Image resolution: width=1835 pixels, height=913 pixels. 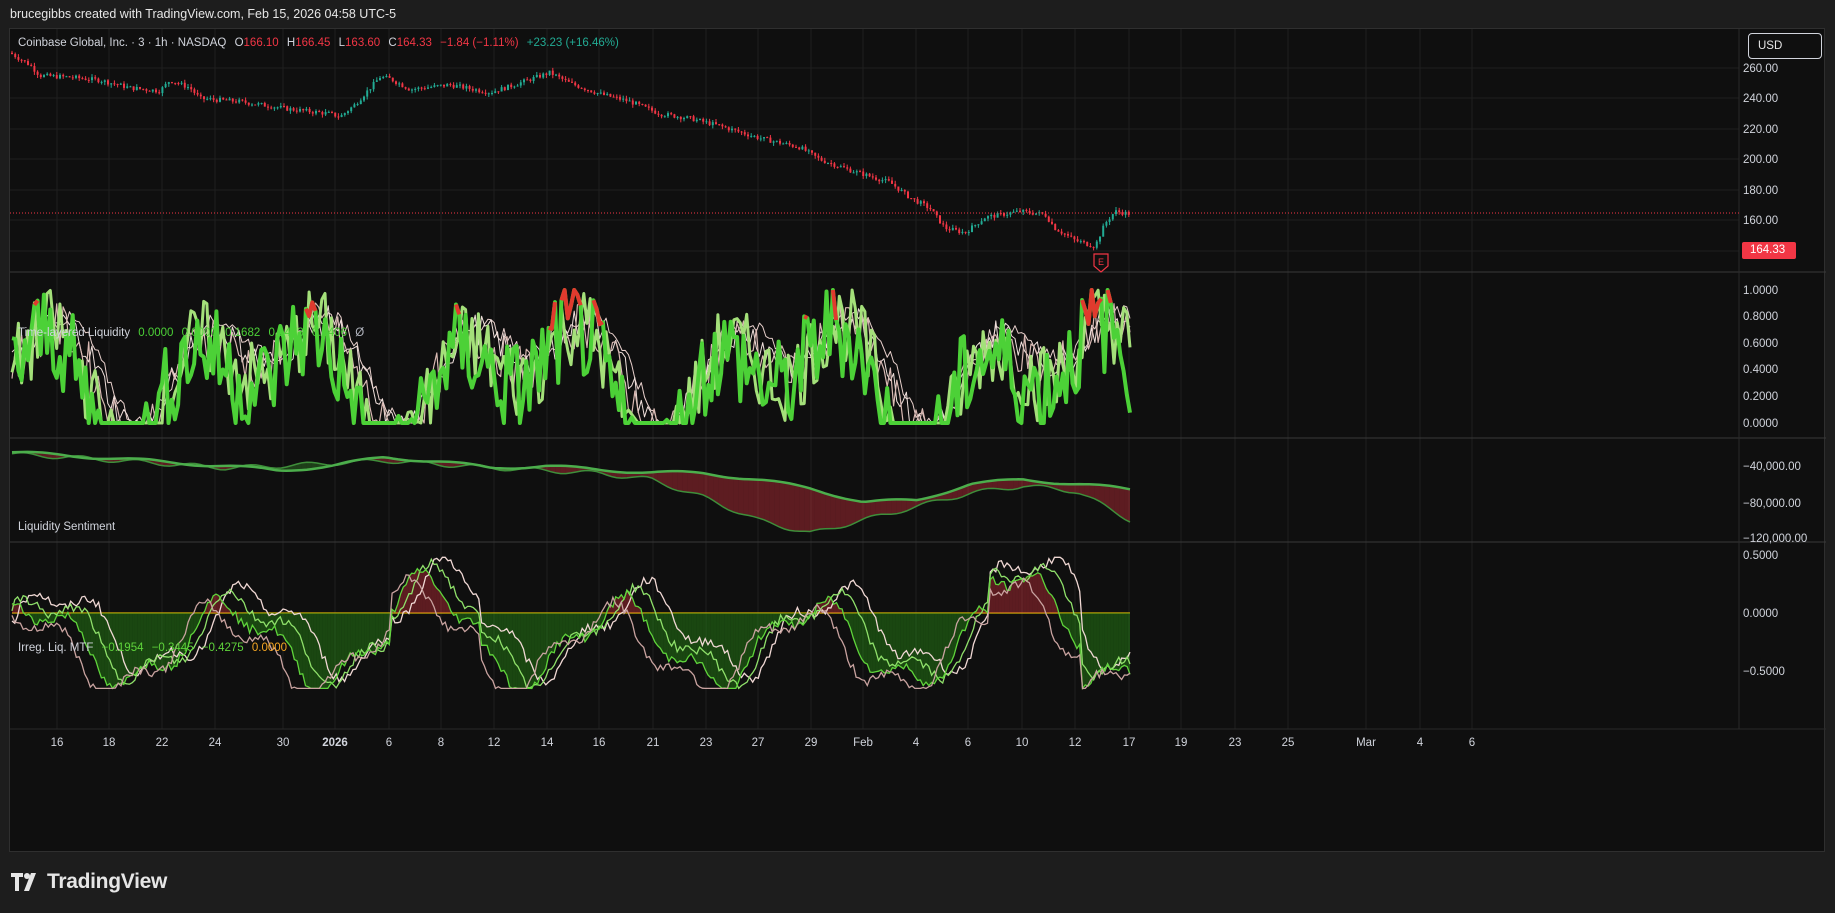 I want to click on time-label-9: 14, so click(x=547, y=743).